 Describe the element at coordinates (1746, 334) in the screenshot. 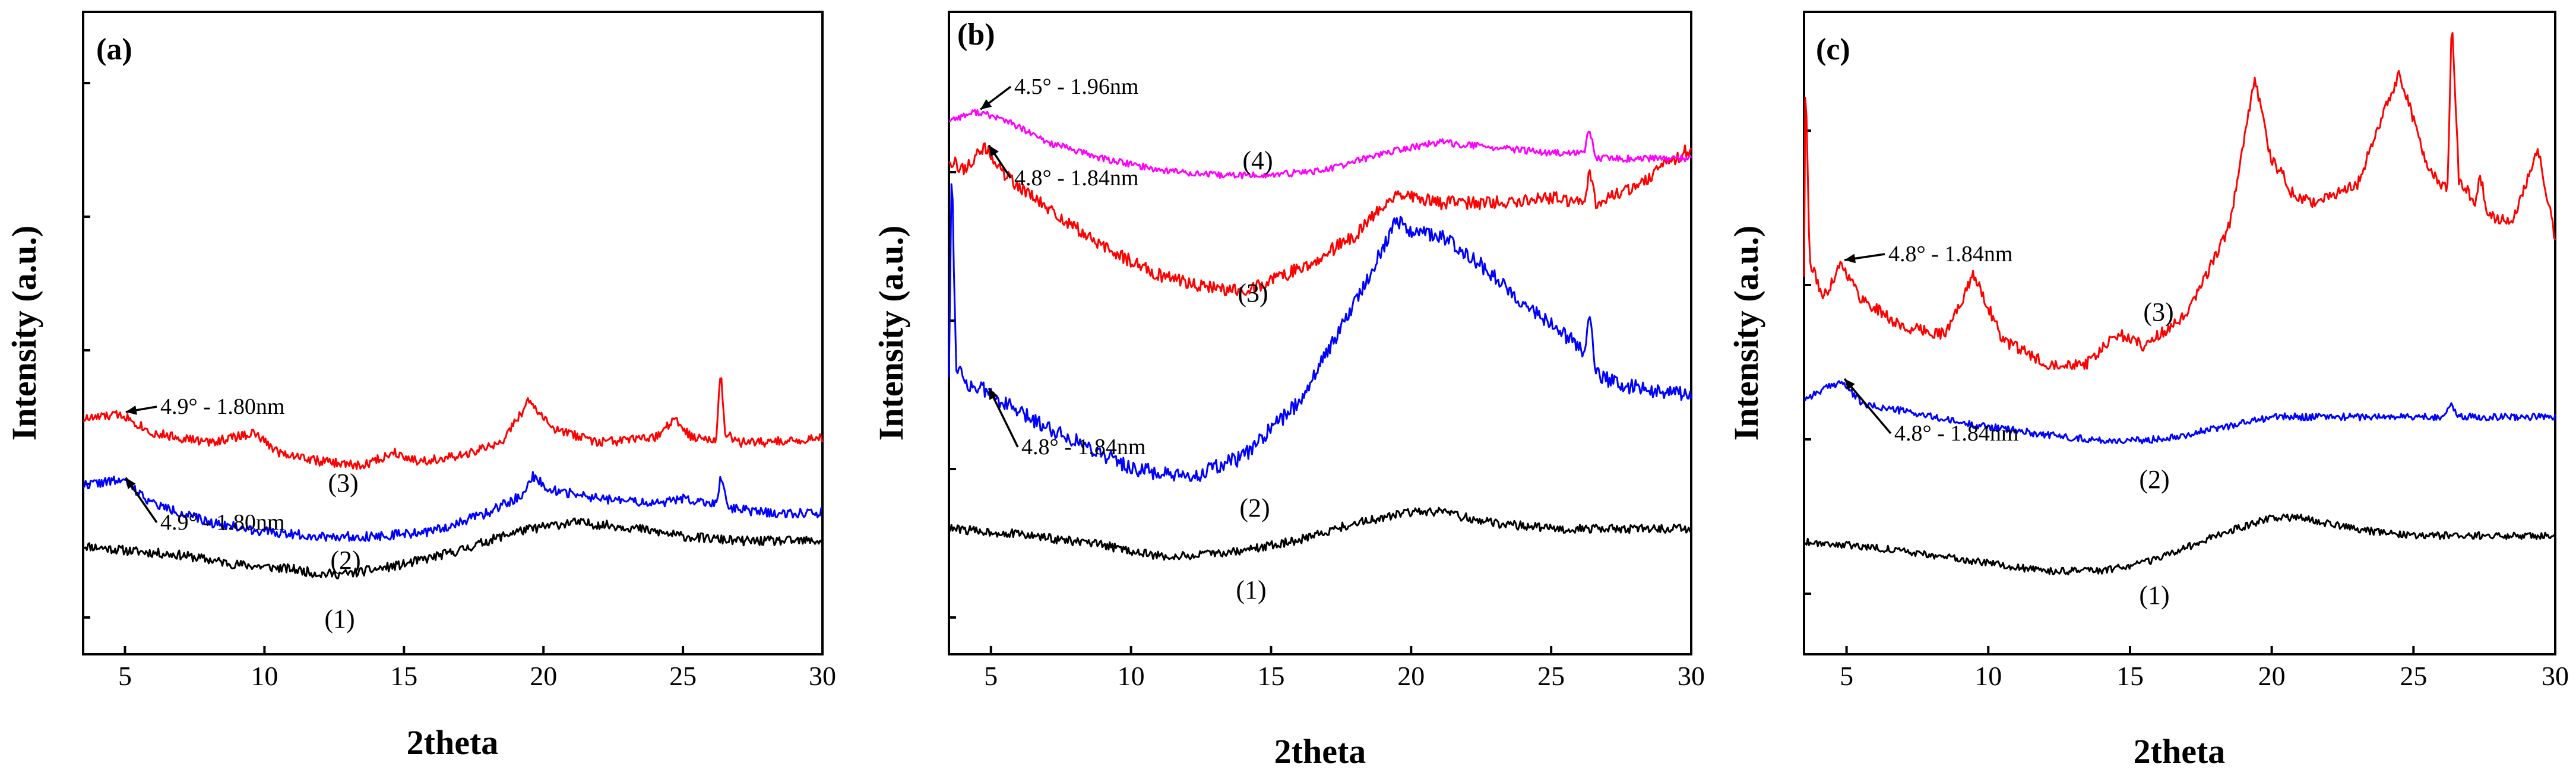

I see `panel-c-ylabel: Intensity (a.u.)` at that location.